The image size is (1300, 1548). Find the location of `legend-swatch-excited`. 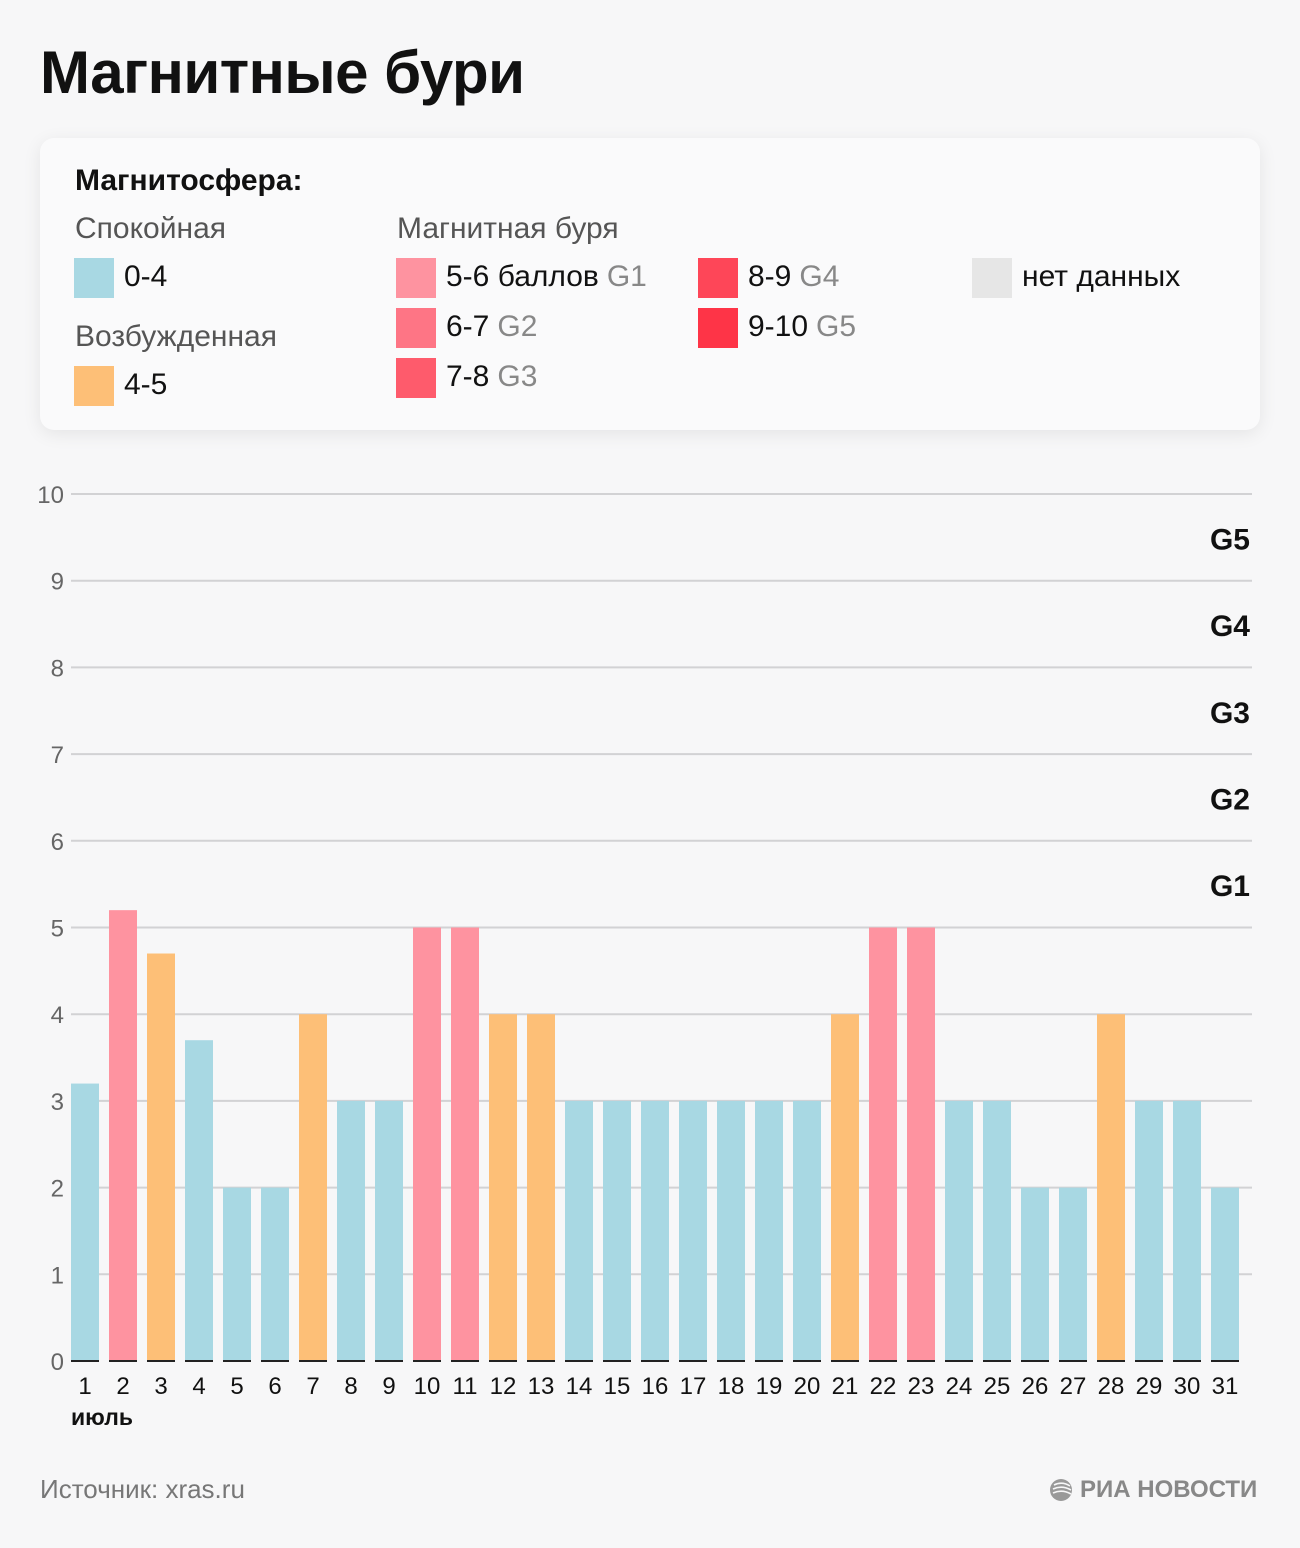

legend-swatch-excited is located at coordinates (94, 386).